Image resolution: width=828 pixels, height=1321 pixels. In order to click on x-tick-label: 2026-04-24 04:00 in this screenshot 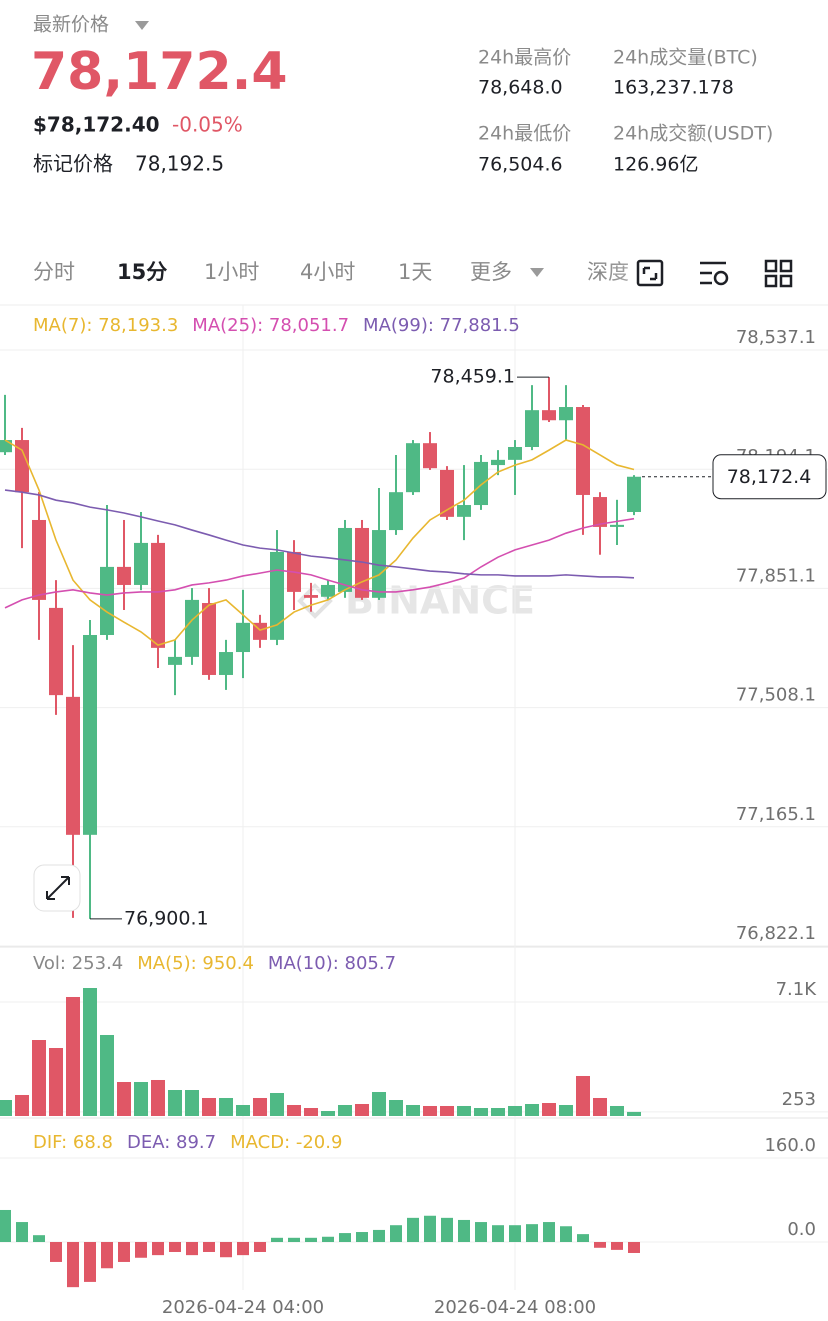, I will do `click(243, 1307)`.